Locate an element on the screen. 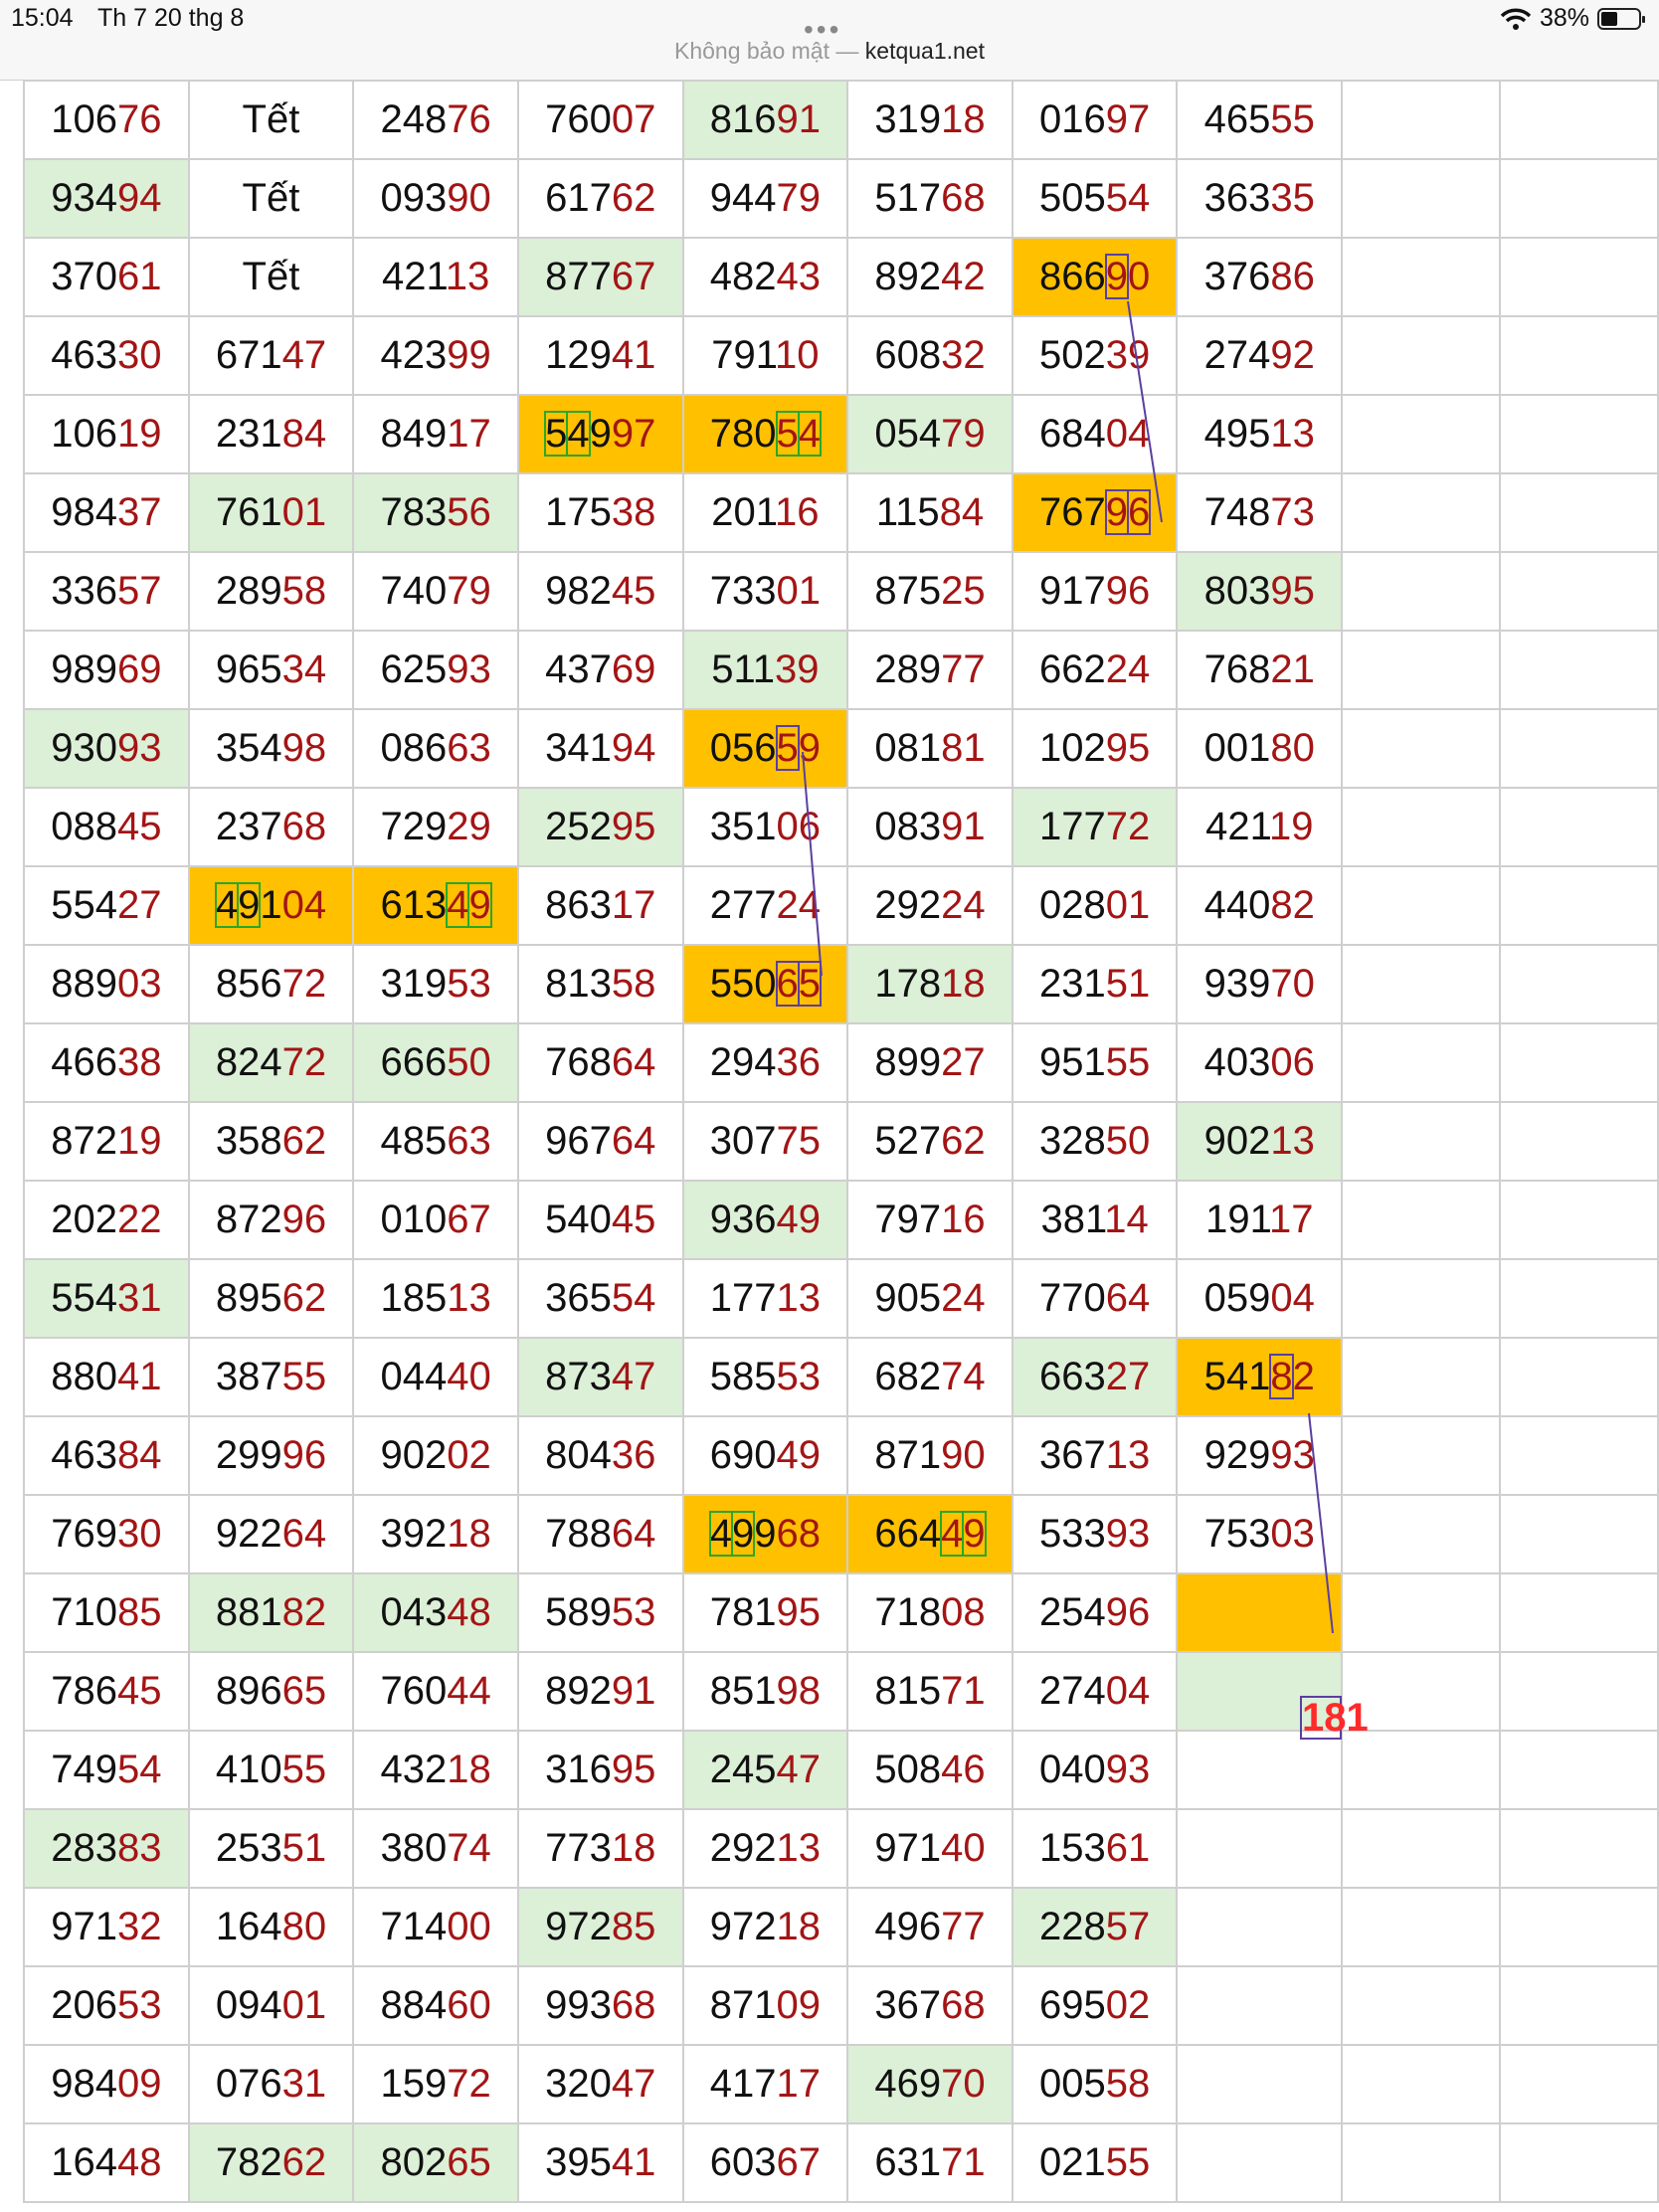 The height and width of the screenshot is (2212, 1659). result-cell: 42113 is located at coordinates (435, 277).